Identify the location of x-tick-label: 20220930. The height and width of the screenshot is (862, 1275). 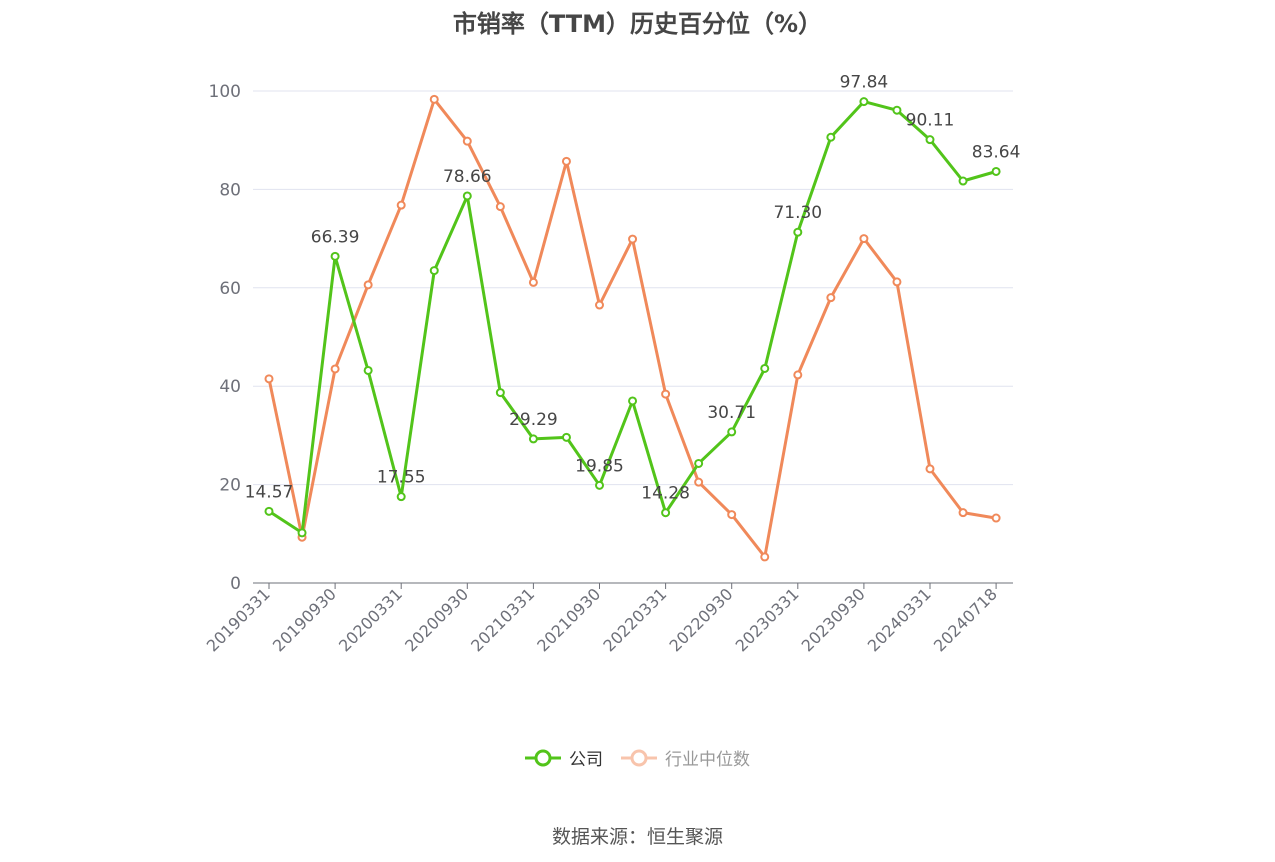
(701, 619).